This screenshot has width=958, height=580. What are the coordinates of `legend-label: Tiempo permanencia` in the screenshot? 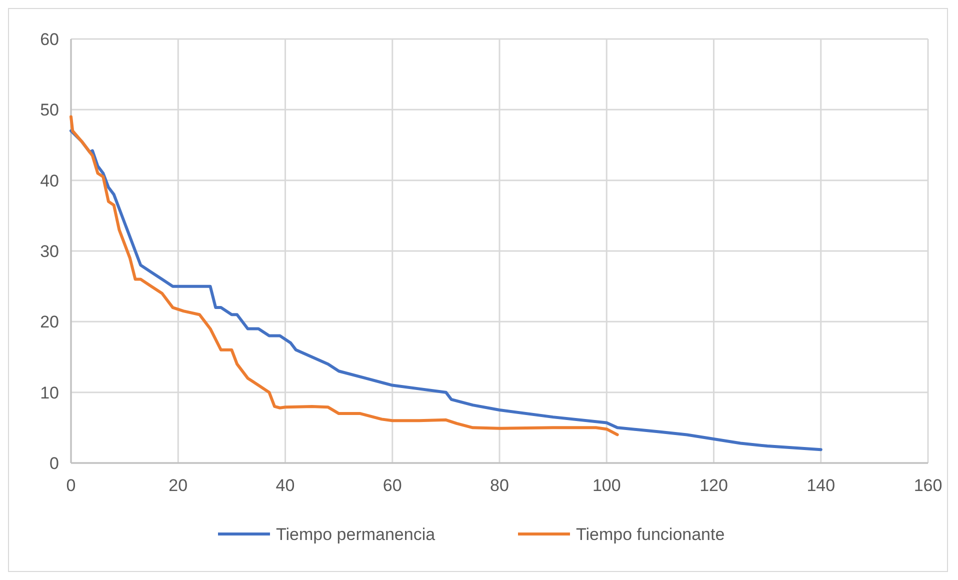 It's located at (356, 534).